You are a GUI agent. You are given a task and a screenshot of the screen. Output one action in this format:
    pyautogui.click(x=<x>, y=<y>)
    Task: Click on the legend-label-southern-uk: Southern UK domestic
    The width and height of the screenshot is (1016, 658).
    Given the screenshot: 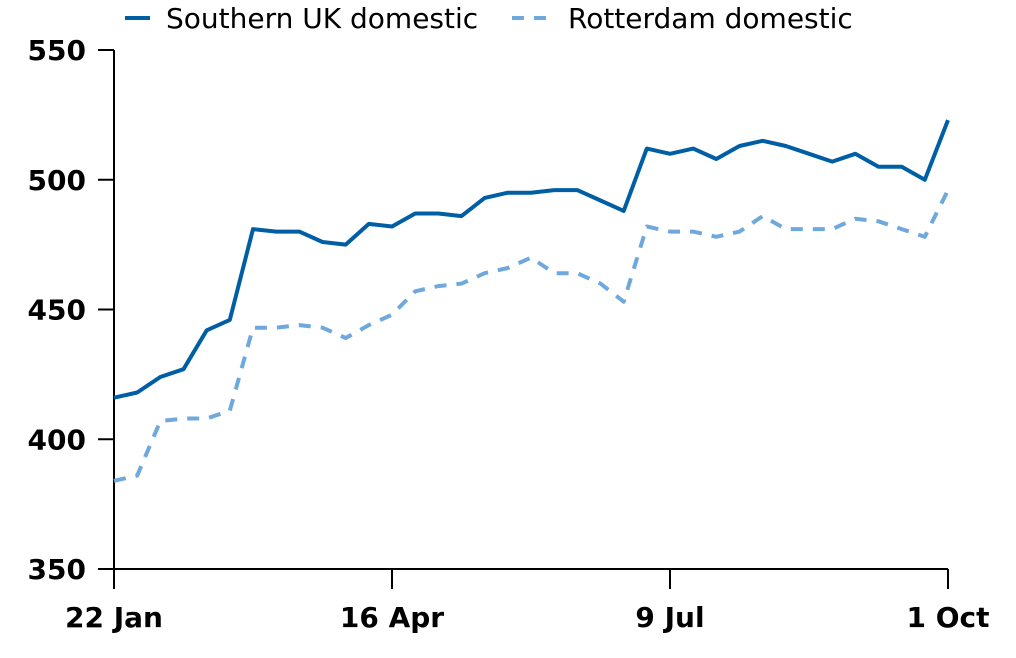 What is the action you would take?
    pyautogui.click(x=322, y=18)
    